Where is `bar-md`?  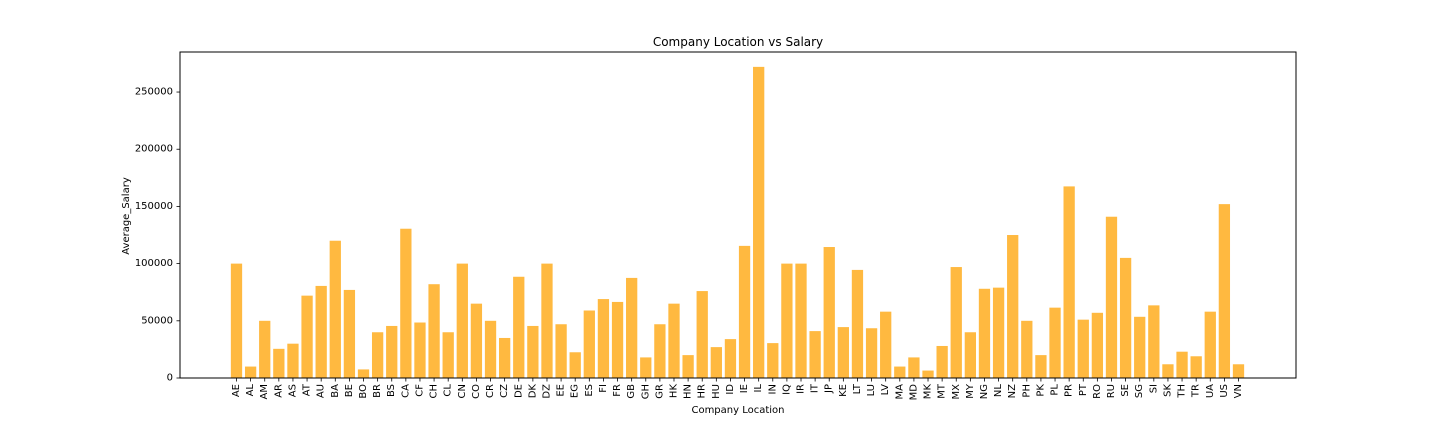 bar-md is located at coordinates (914, 367).